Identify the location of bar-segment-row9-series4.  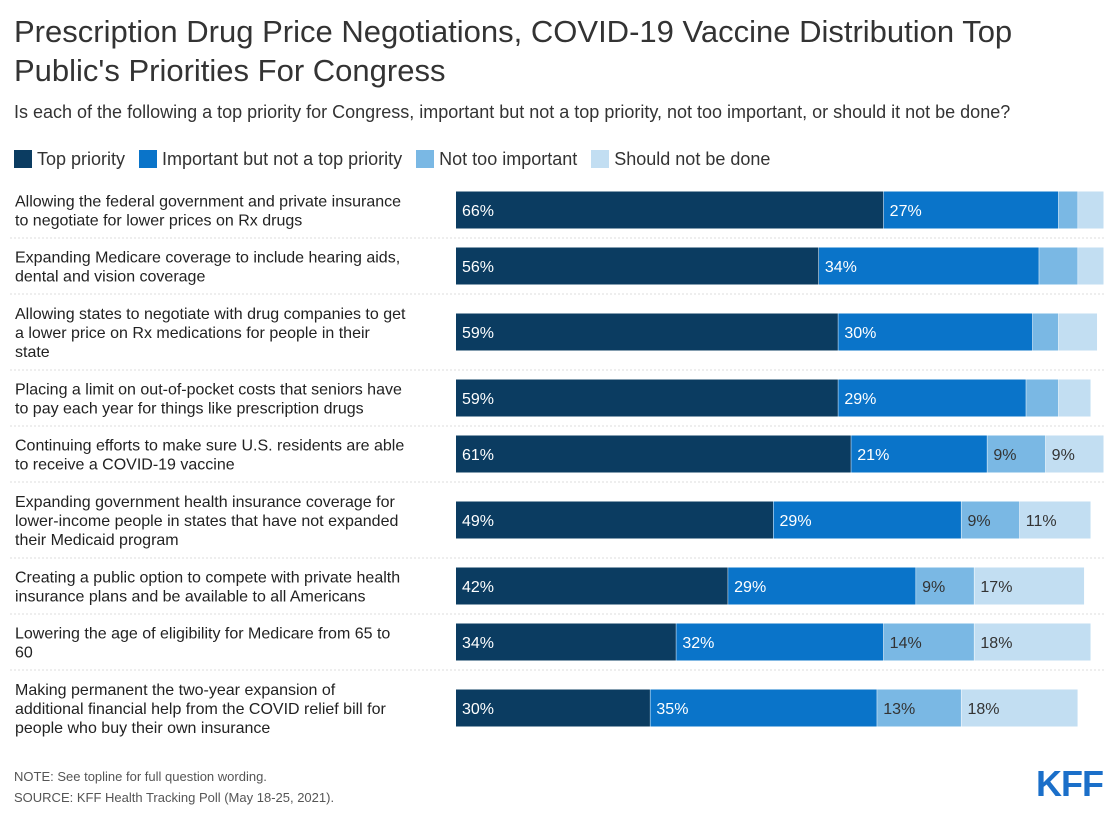
(1019, 708).